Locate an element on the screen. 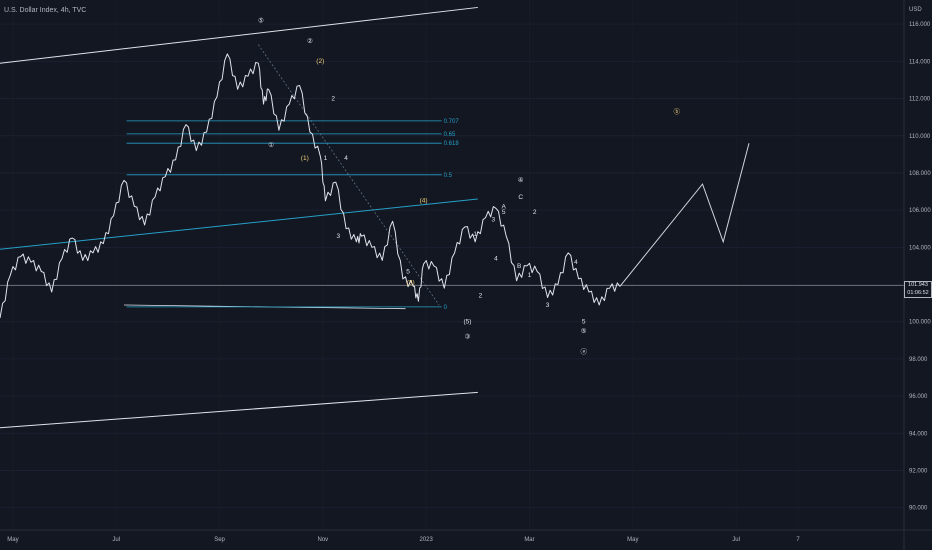 This screenshot has height=550, width=932. current-price-value: 101.943 is located at coordinates (918, 285).